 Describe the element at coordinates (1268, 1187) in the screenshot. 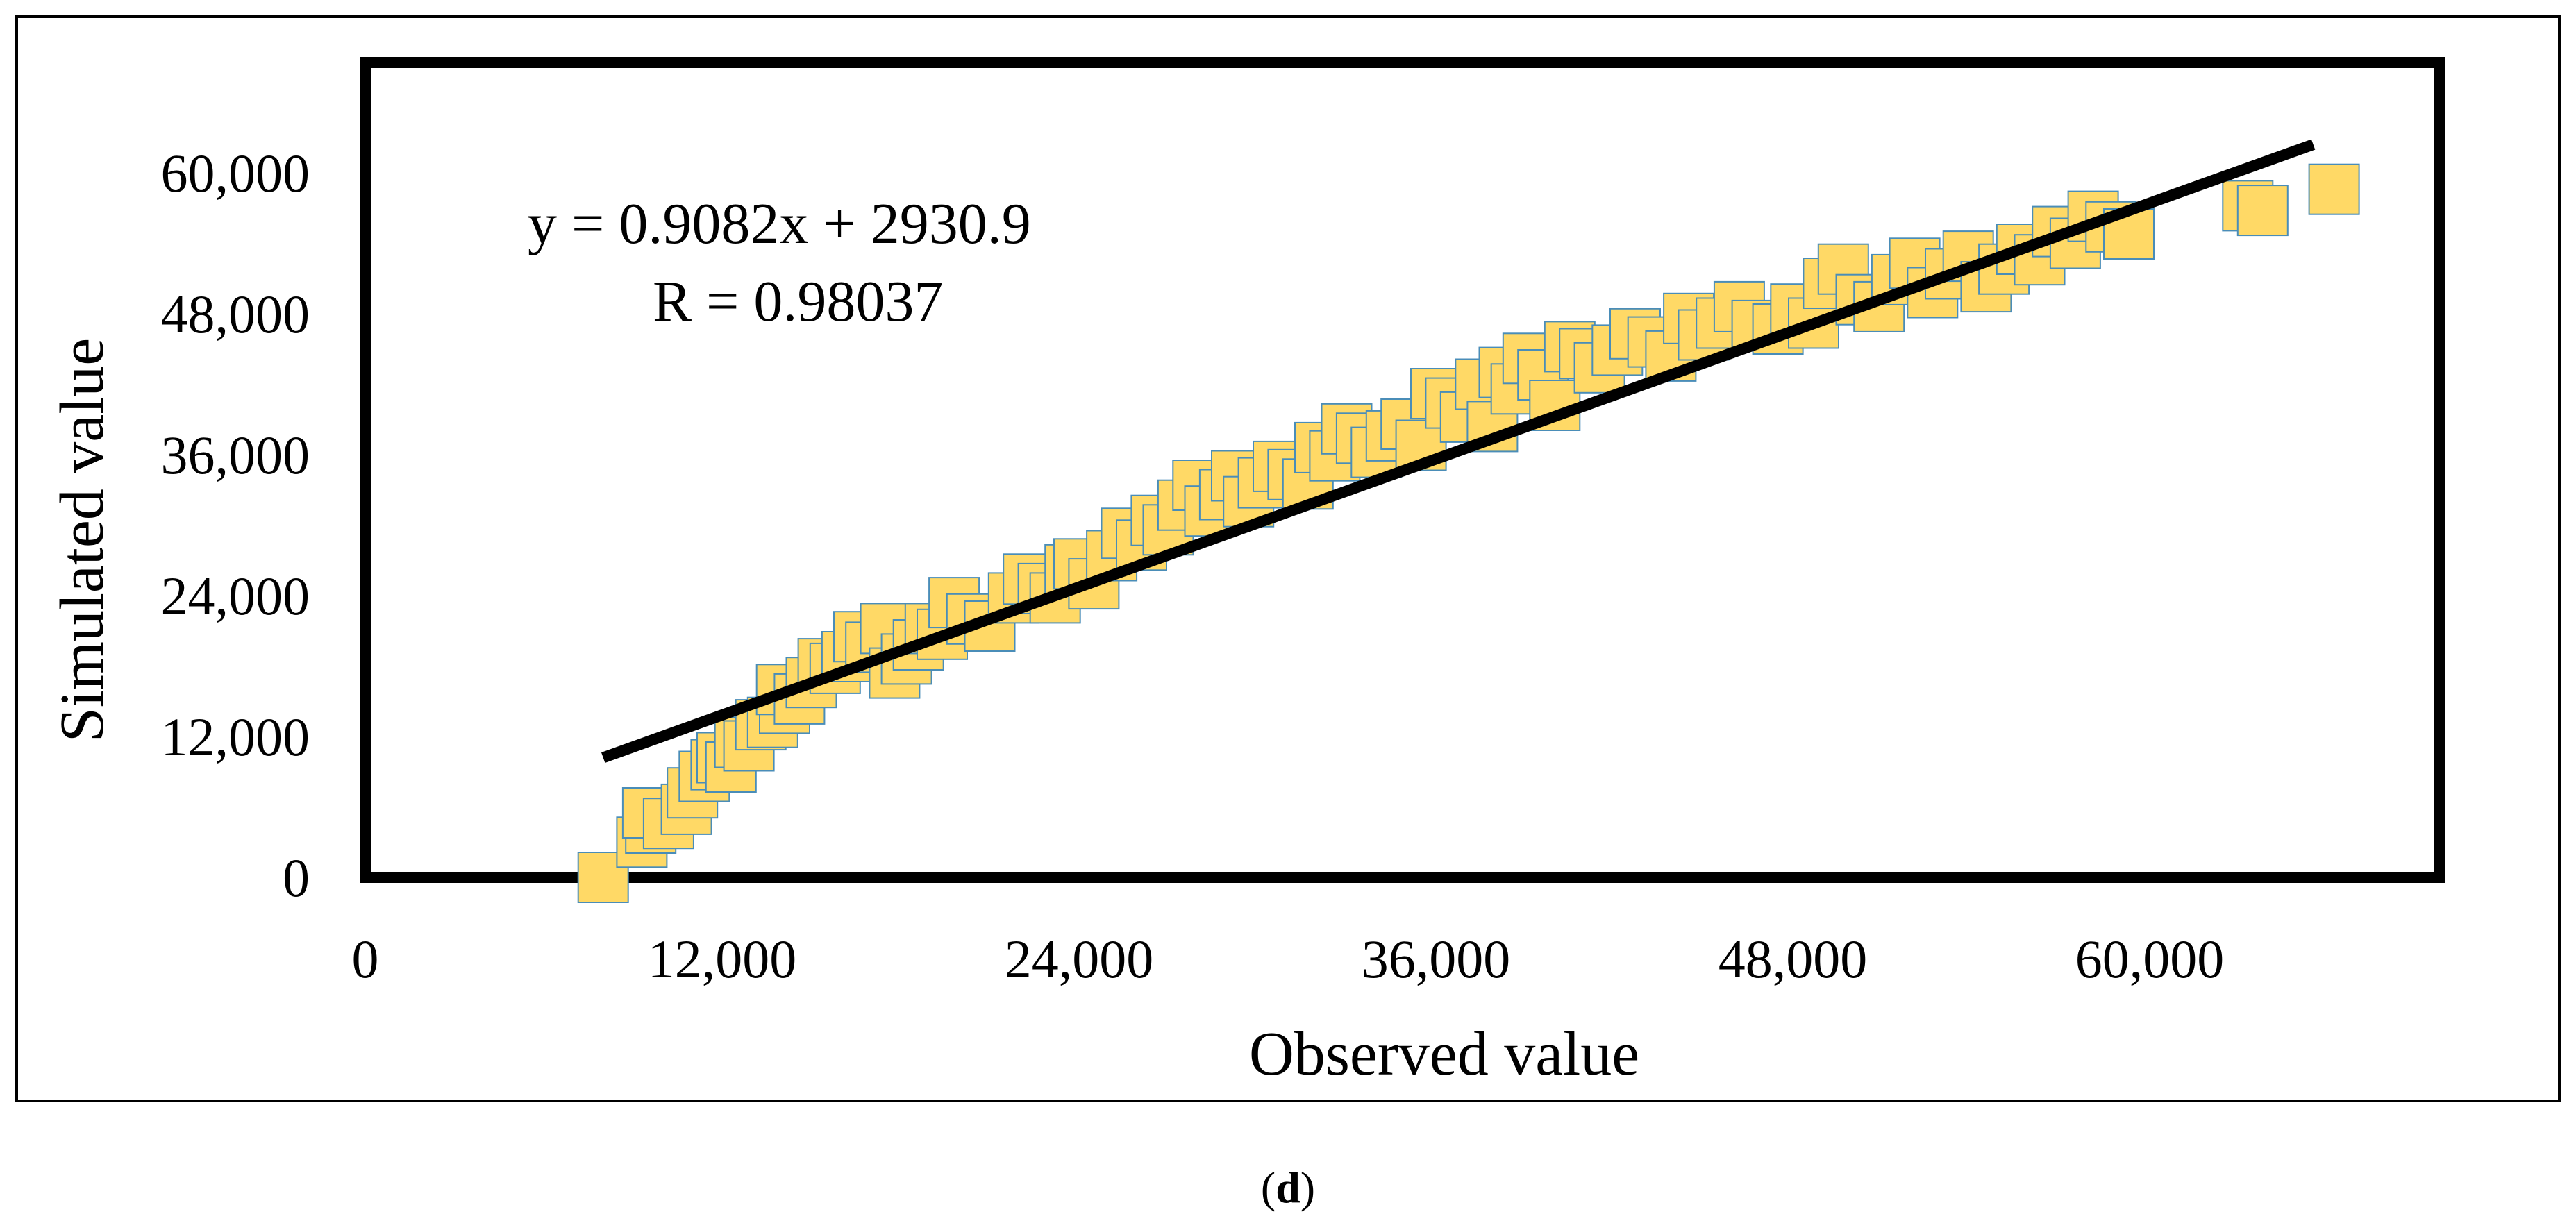

I see `caption-open: (` at that location.